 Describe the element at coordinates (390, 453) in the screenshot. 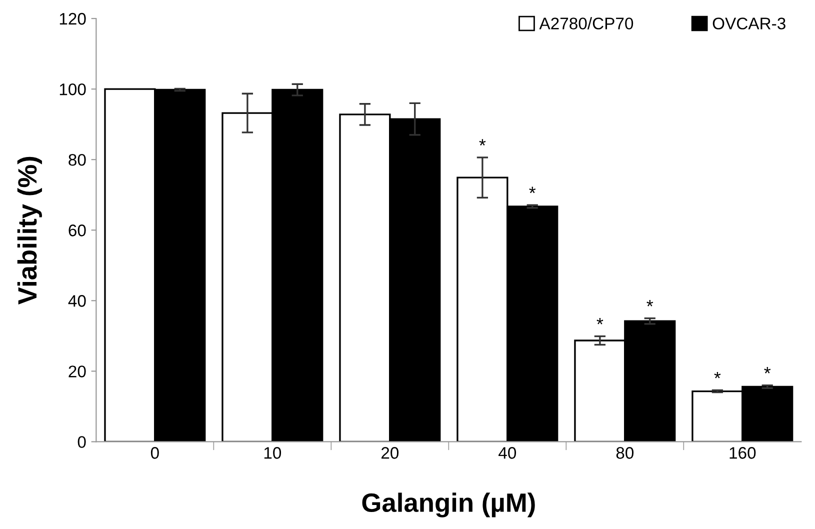

I see `x-tick-label: 20` at that location.